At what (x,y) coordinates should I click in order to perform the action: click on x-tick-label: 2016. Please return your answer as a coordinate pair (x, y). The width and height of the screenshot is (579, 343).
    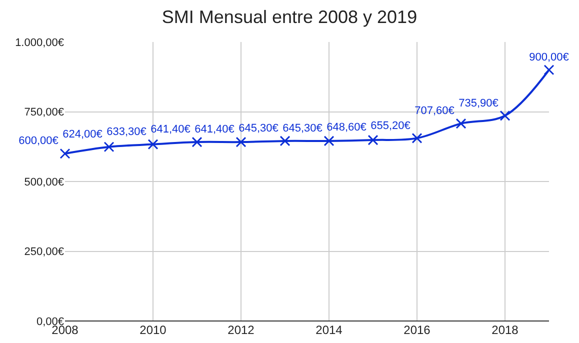
    Looking at the image, I should click on (417, 330).